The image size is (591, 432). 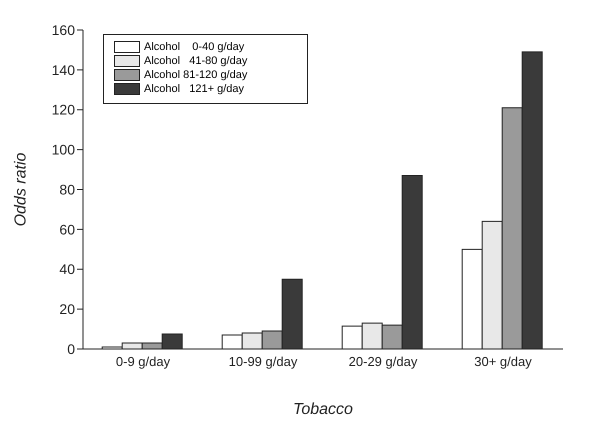 I want to click on legend-label: Alcohol 81-120 g/day, so click(x=196, y=75).